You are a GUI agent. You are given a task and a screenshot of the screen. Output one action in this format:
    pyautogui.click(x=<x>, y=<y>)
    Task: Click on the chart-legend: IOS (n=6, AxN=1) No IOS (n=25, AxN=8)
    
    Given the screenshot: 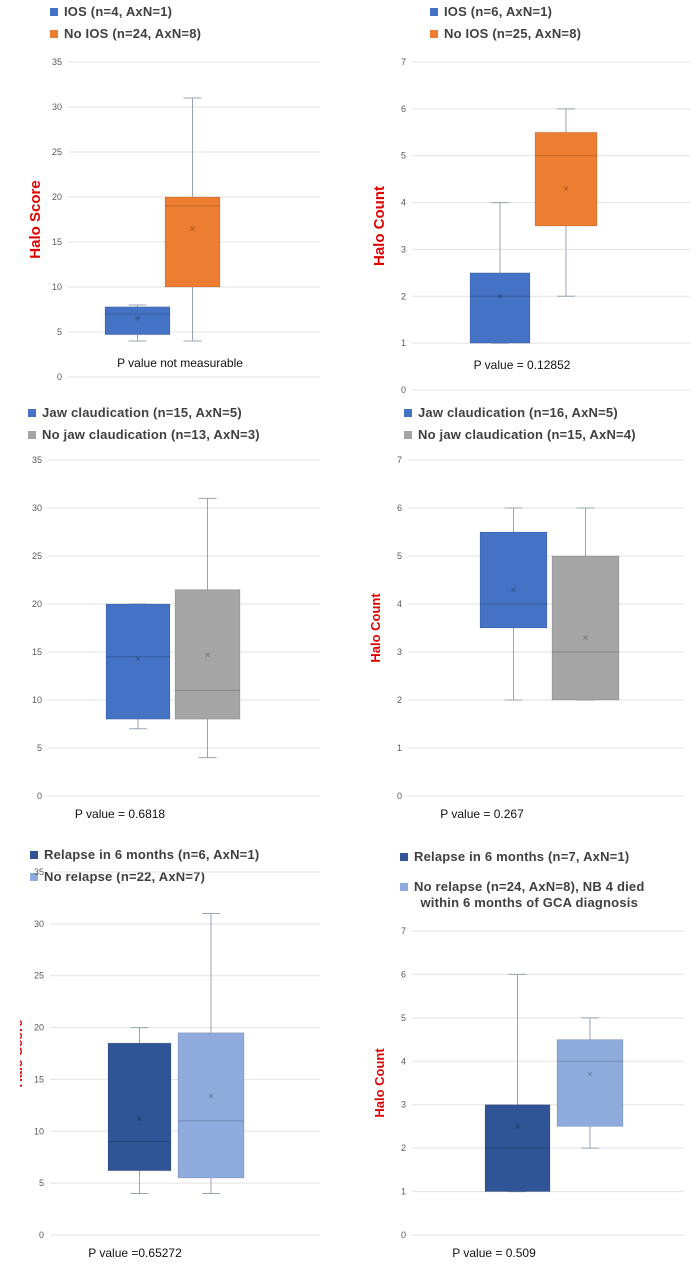 What is the action you would take?
    pyautogui.click(x=505, y=26)
    